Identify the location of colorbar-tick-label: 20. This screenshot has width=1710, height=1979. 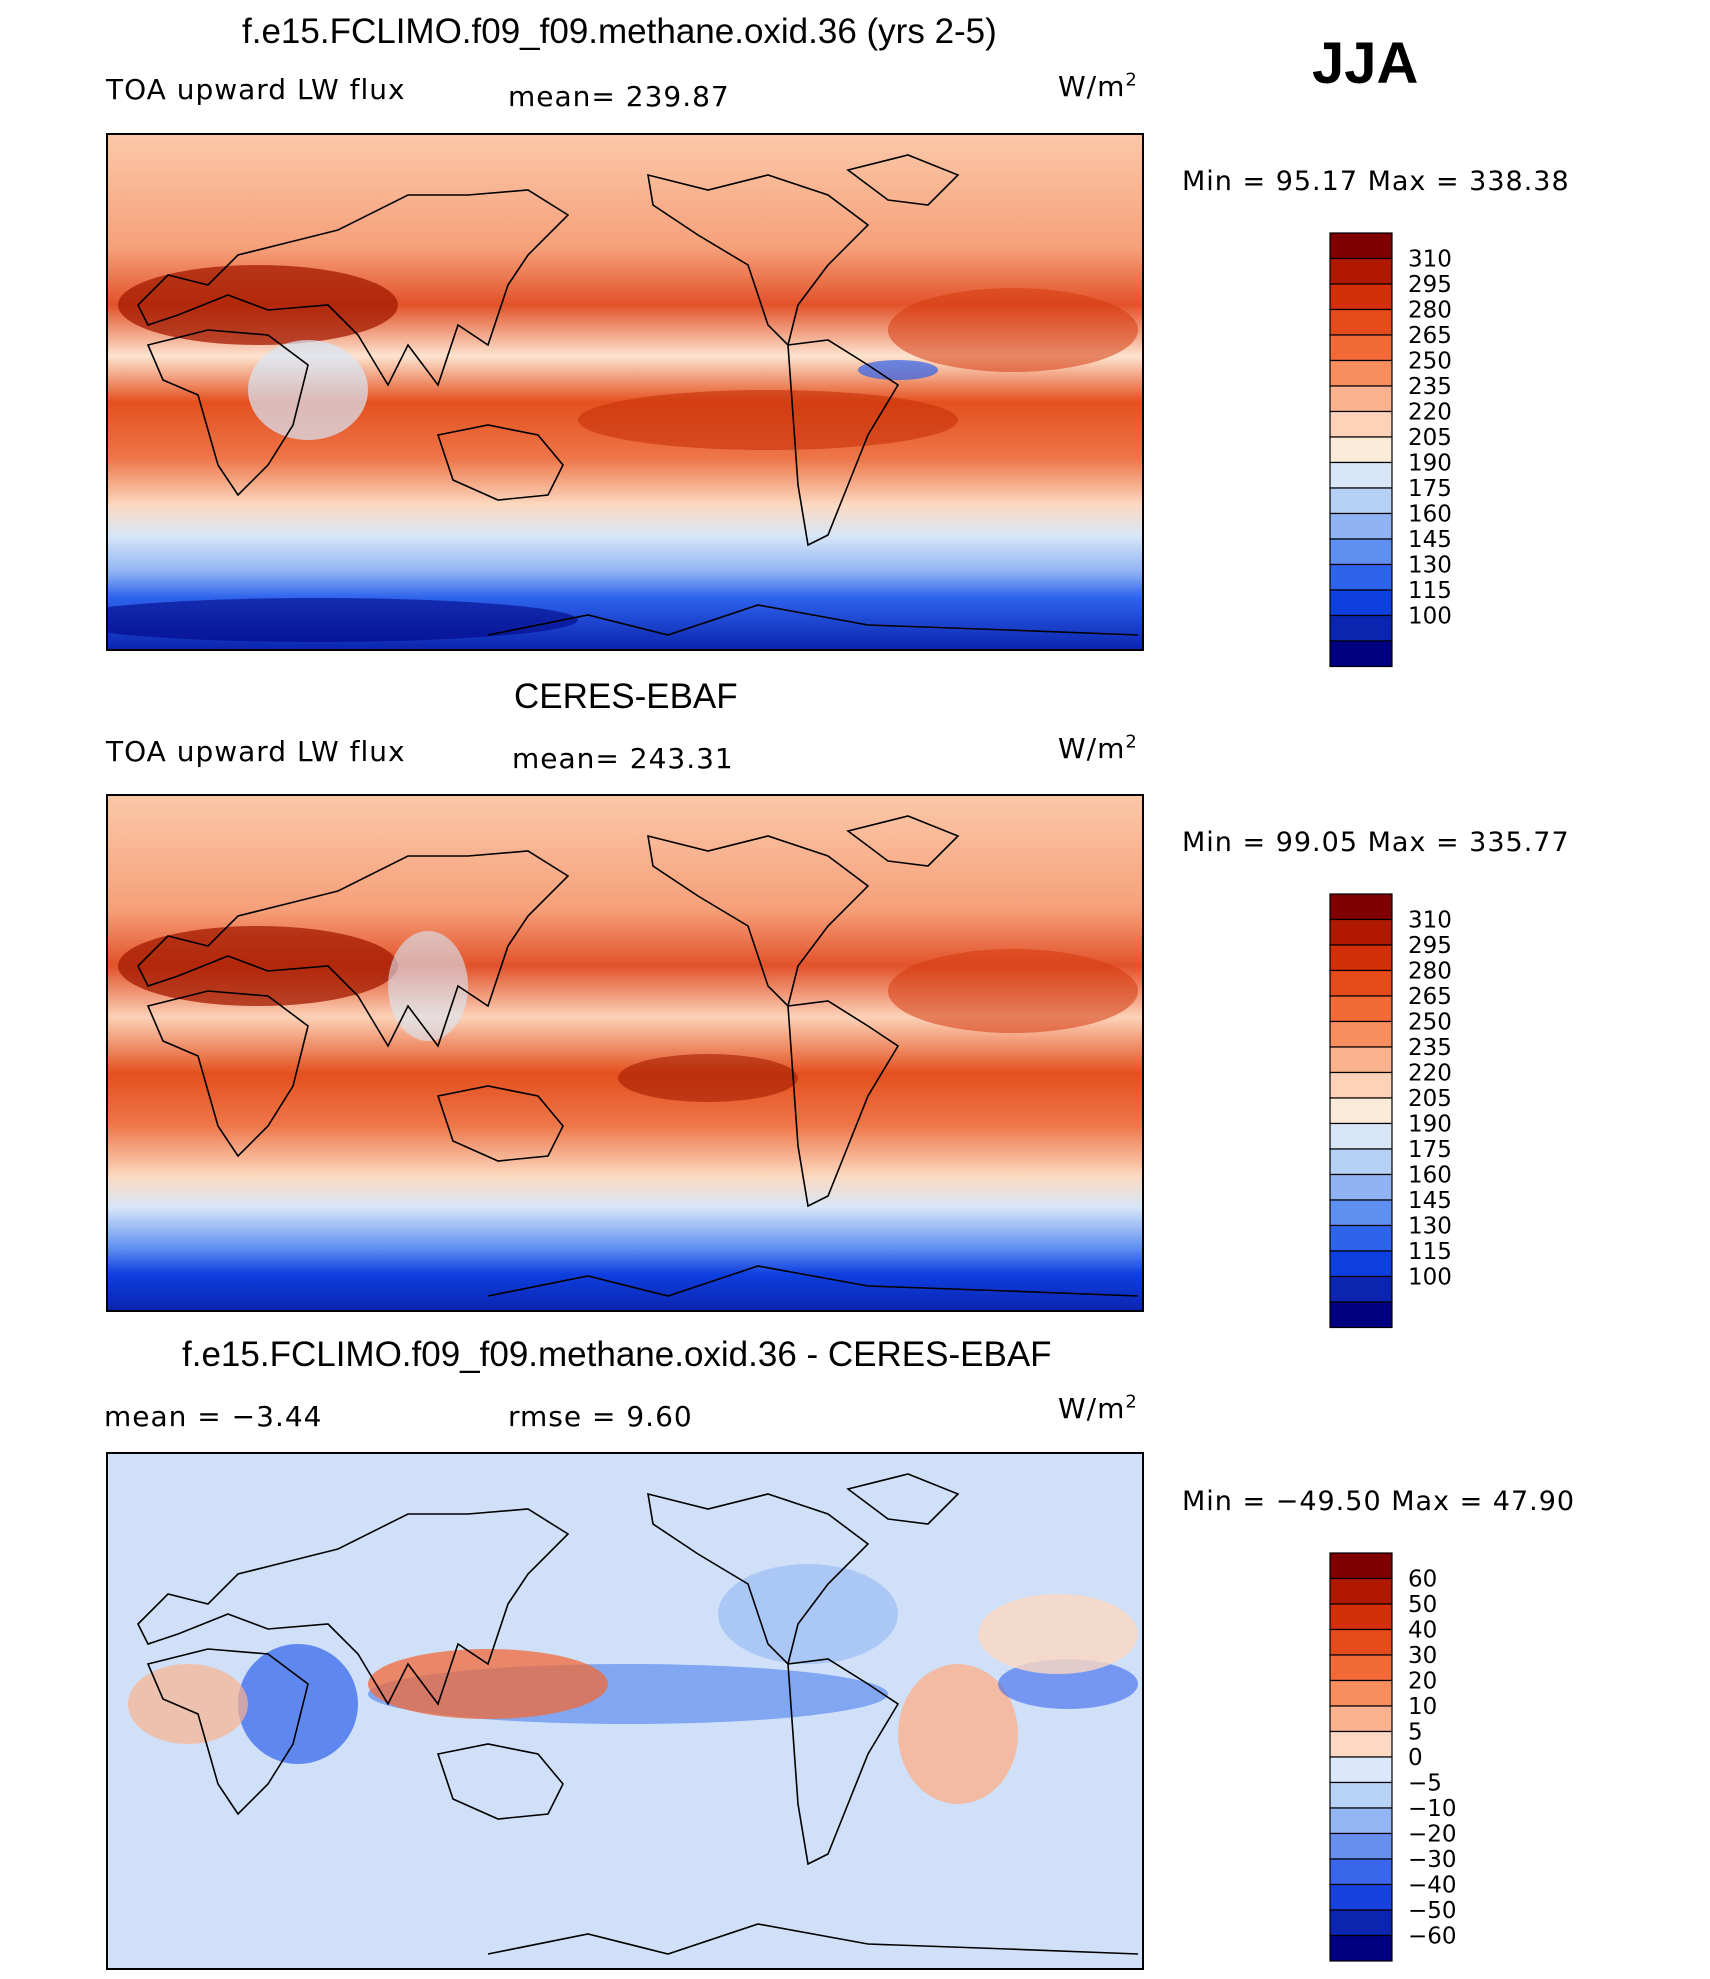
(1422, 1682).